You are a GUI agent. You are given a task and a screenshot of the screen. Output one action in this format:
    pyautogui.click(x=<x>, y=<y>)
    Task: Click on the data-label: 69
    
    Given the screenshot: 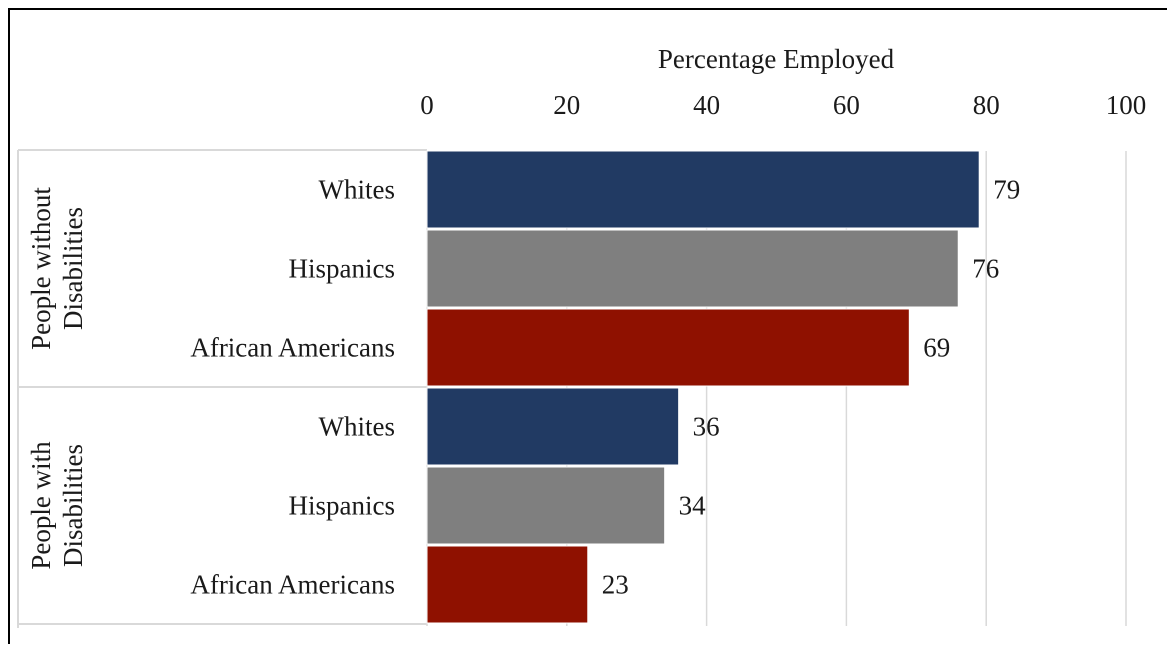 What is the action you would take?
    pyautogui.click(x=936, y=348)
    